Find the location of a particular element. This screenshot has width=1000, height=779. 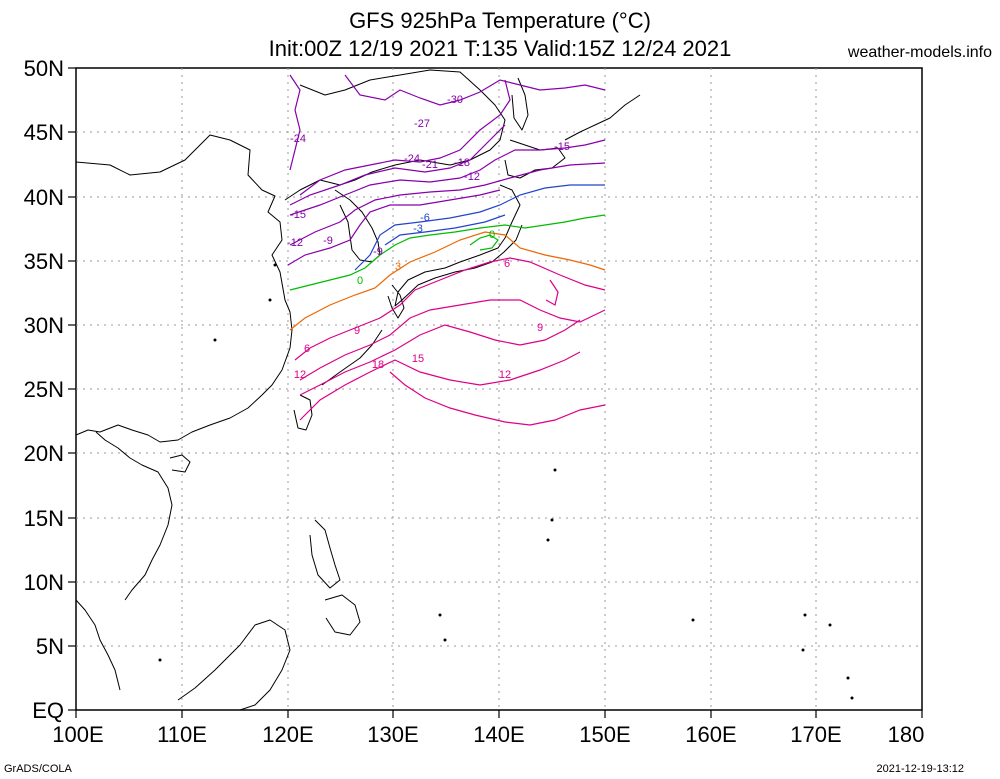

contour-label: -27 is located at coordinates (422, 124).